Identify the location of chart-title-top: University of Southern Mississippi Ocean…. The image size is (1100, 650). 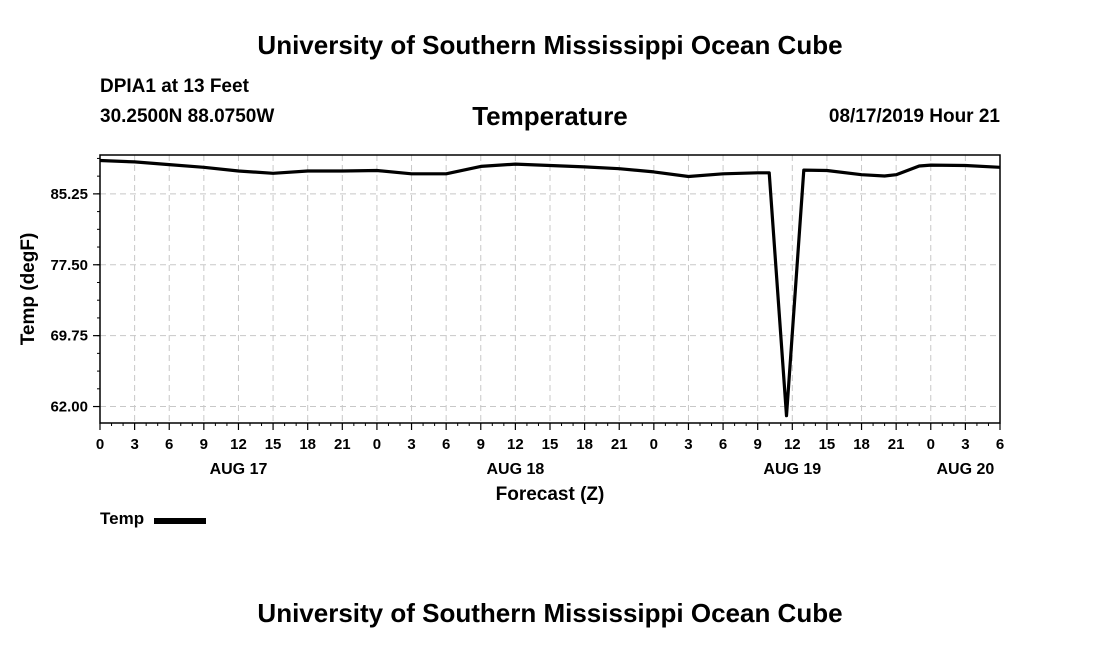
(550, 45).